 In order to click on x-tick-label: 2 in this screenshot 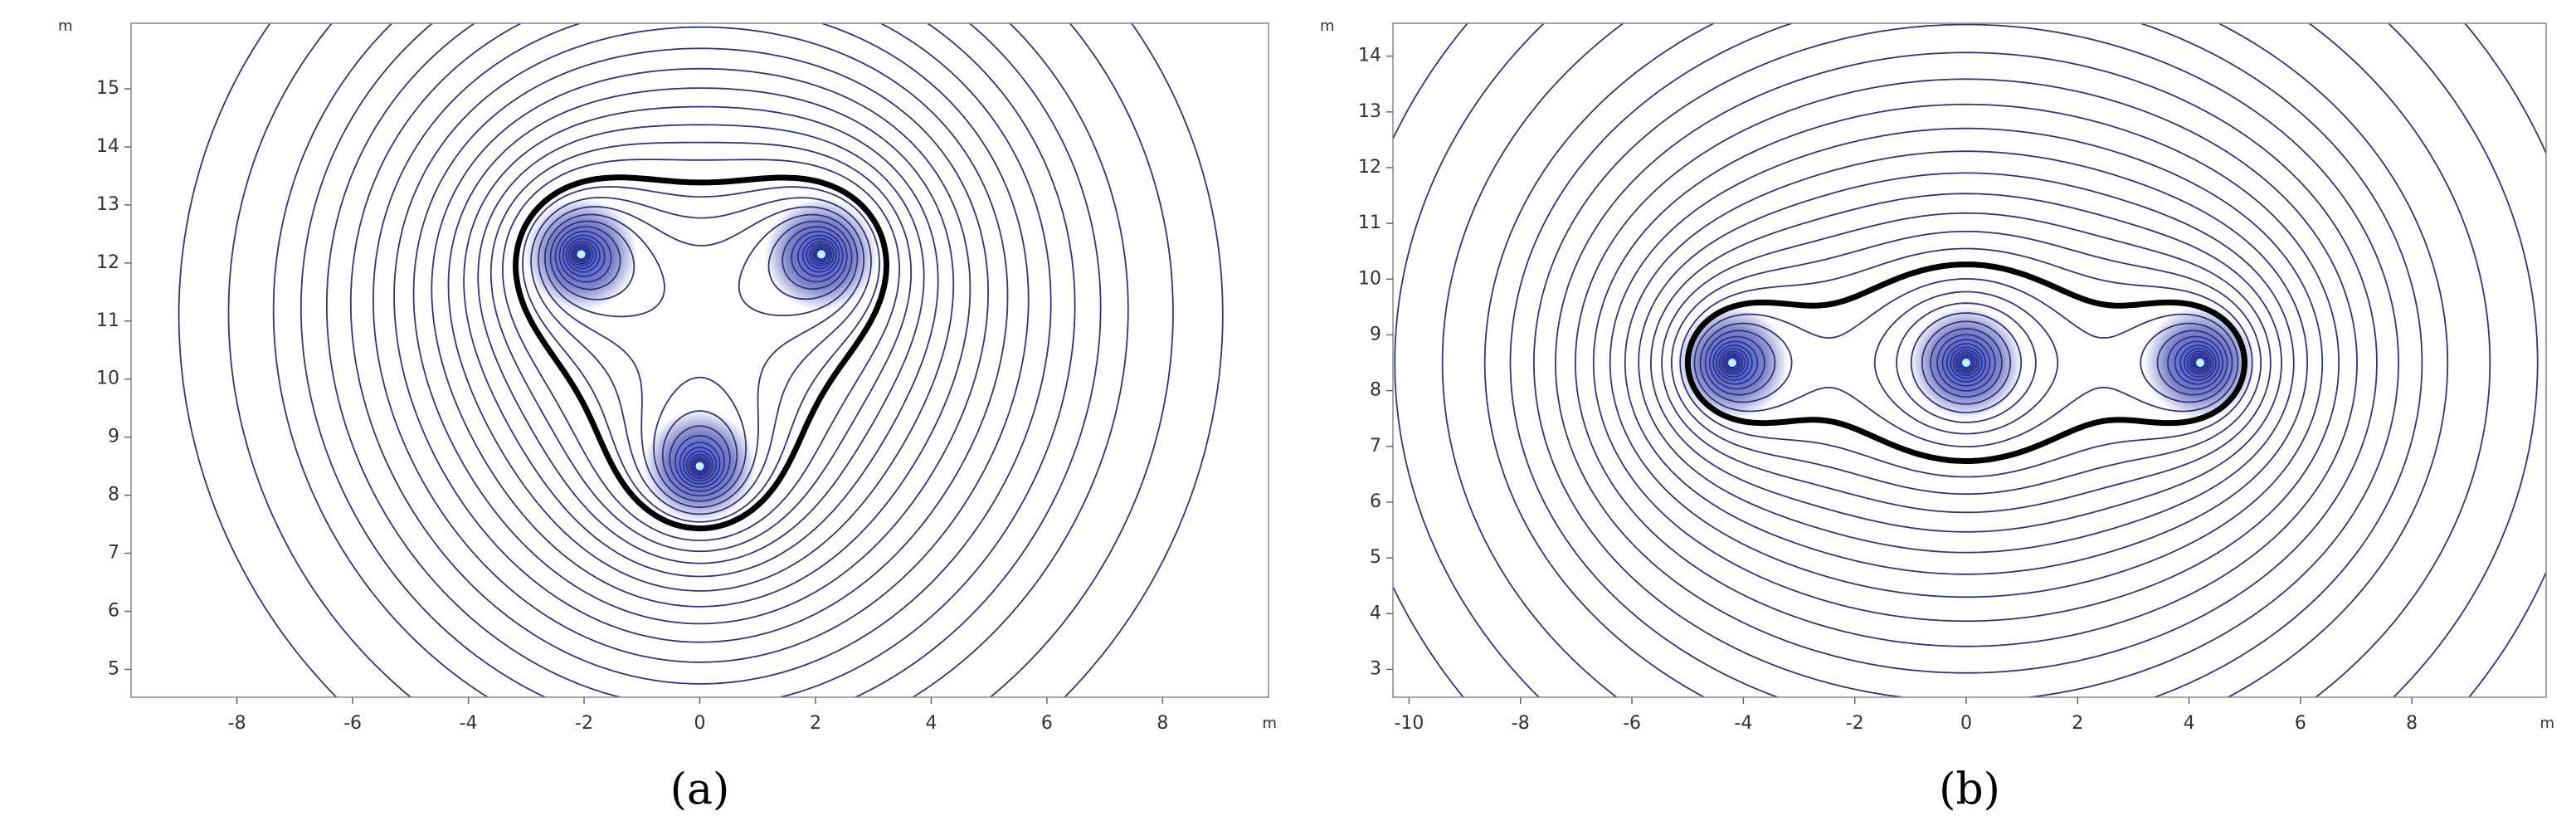, I will do `click(815, 723)`.